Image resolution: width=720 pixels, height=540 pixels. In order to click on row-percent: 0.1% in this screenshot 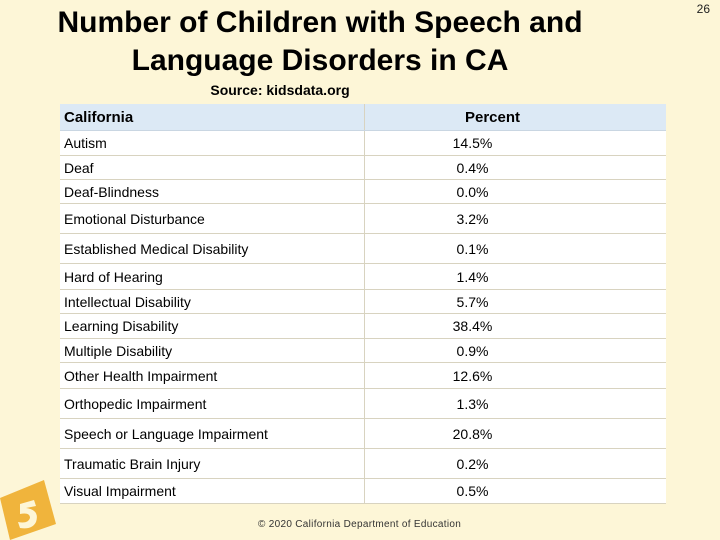, I will do `click(515, 248)`.